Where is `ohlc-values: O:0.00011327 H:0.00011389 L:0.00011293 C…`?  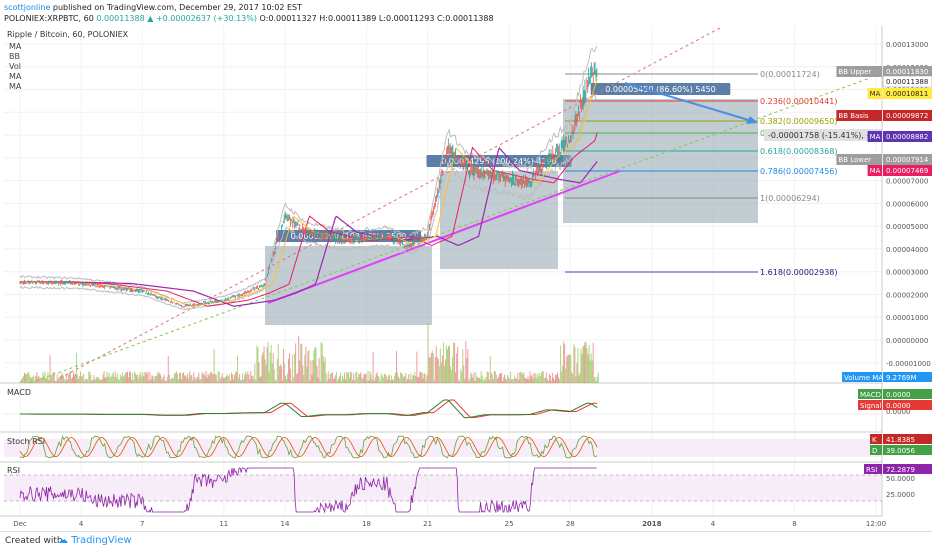
ohlc-values: O:0.00011327 H:0.00011389 L:0.00011293 C… is located at coordinates (376, 18).